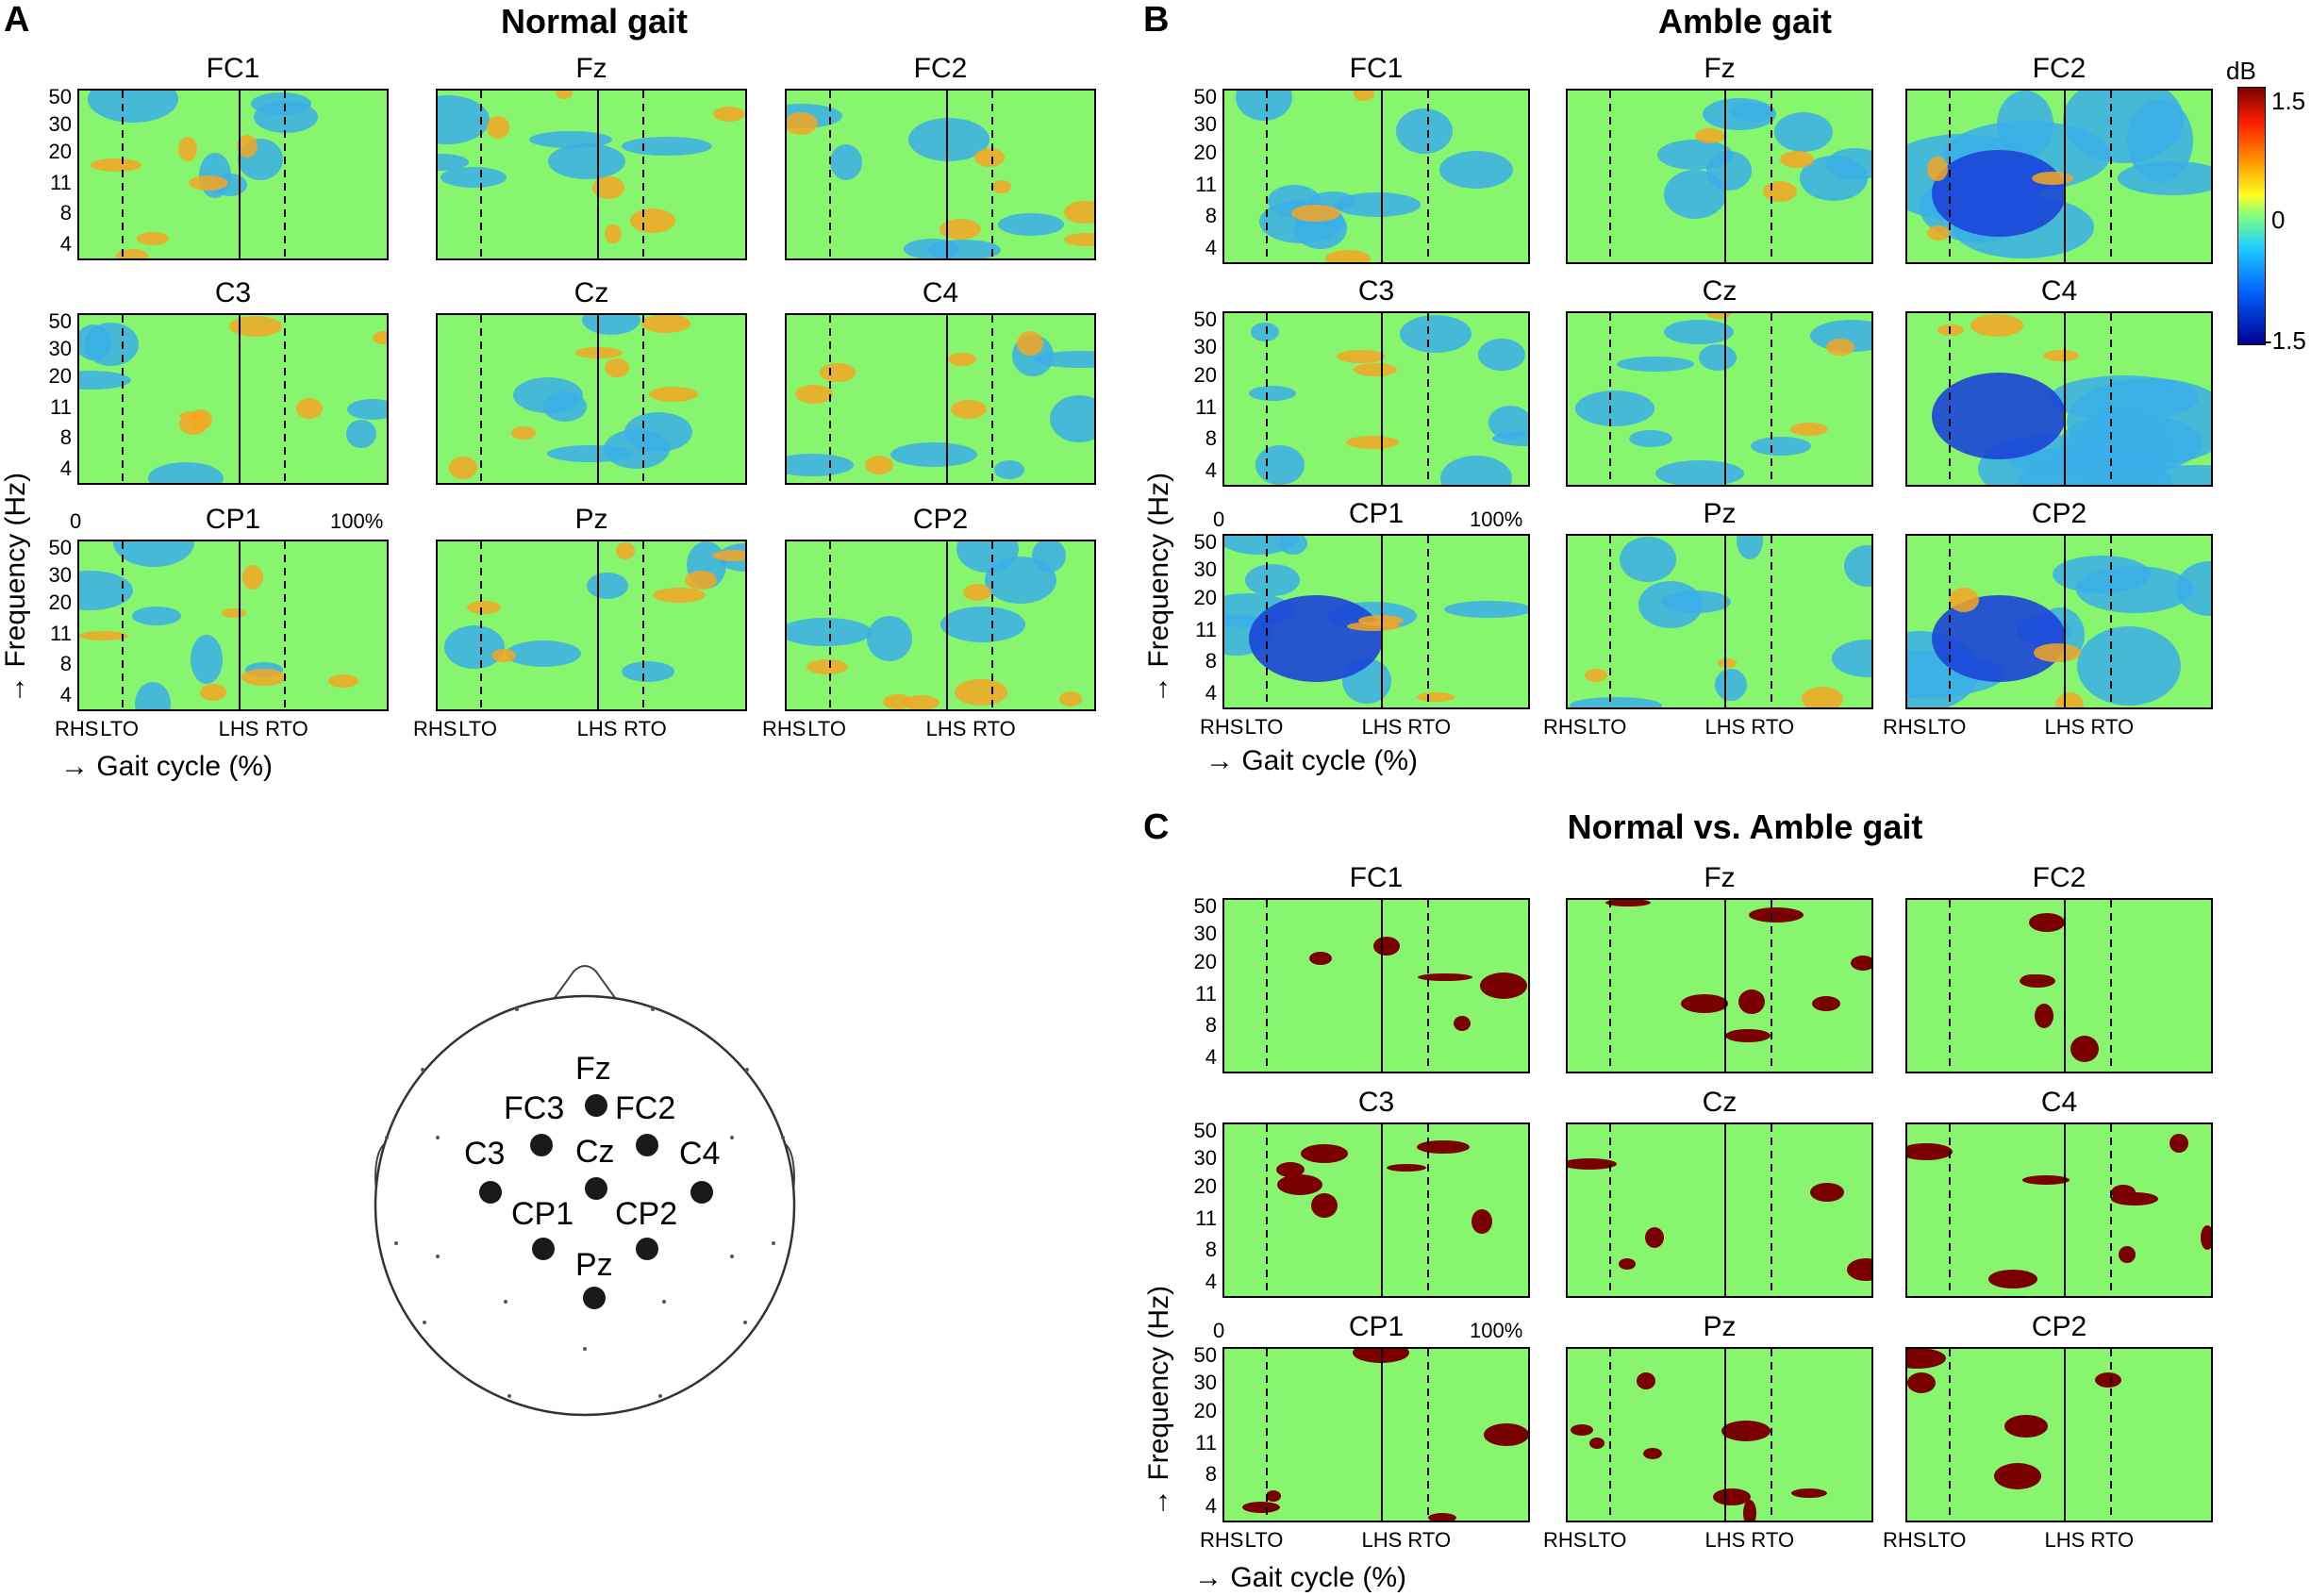  I want to click on electrode-head-map: Fz FC3 FC2 C3 Cz C4 CP1 CP2 Pz, so click(584, 1188).